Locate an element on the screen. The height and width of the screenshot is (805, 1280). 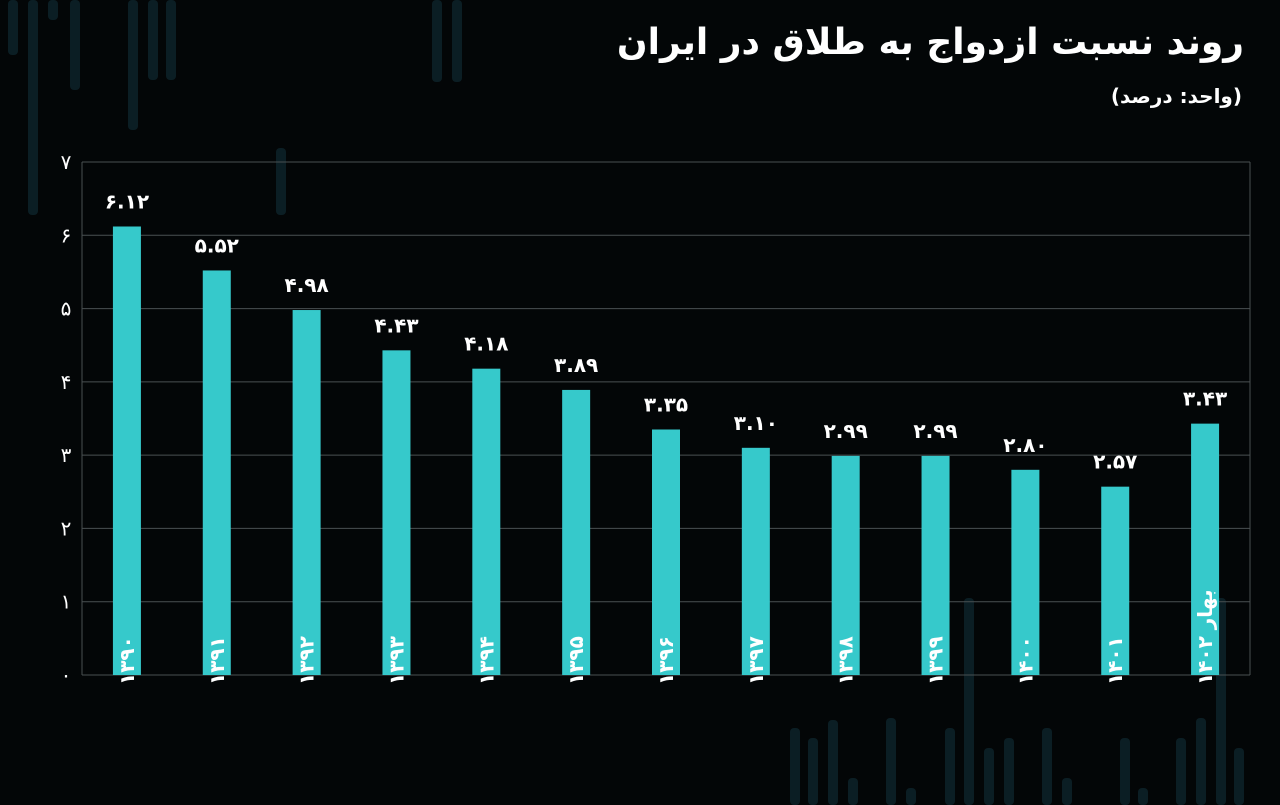
y-tick-label: ۰ is located at coordinates (66, 675).